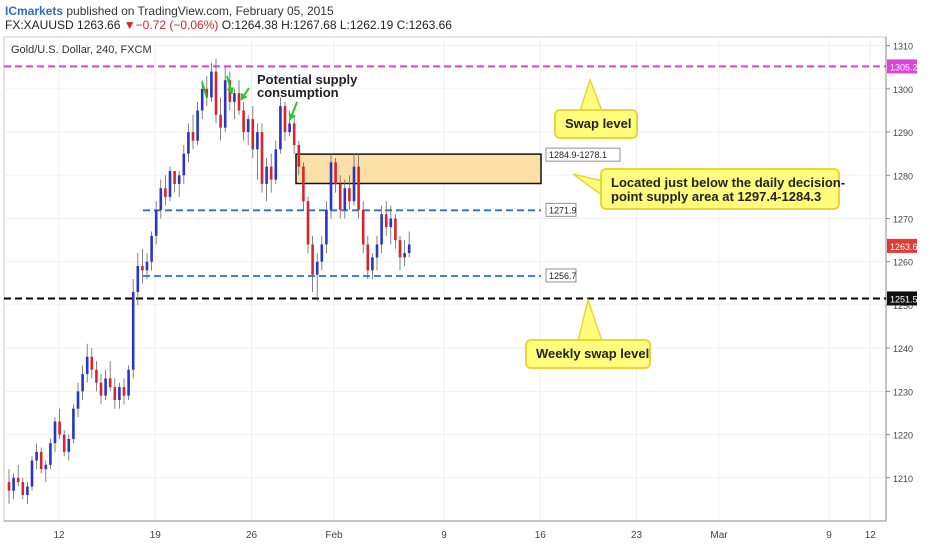  Describe the element at coordinates (903, 176) in the screenshot. I see `y-tick-label: 1280` at that location.